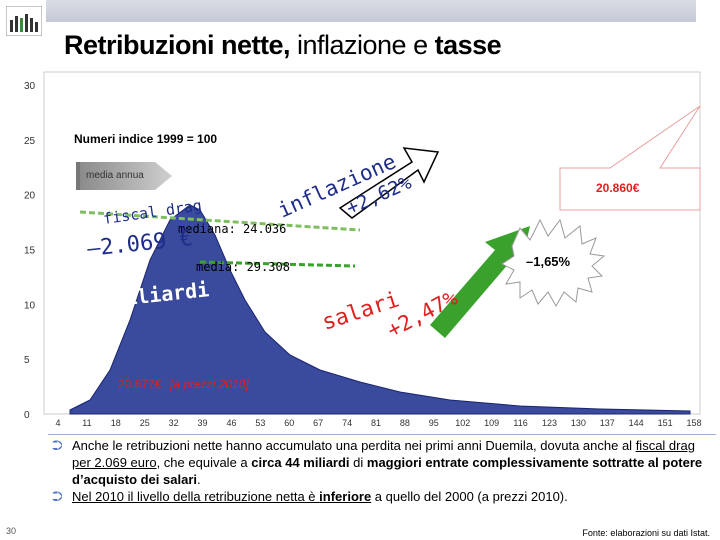  I want to click on p1-bold1: circa 44 miliardi, so click(300, 462).